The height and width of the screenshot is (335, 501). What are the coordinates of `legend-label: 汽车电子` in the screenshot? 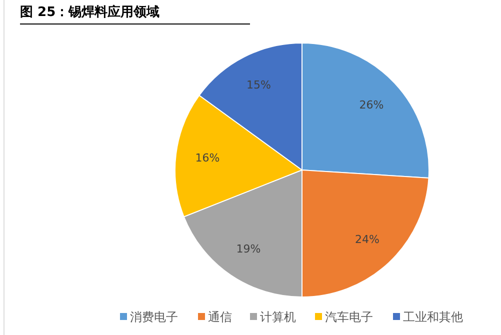 It's located at (349, 317).